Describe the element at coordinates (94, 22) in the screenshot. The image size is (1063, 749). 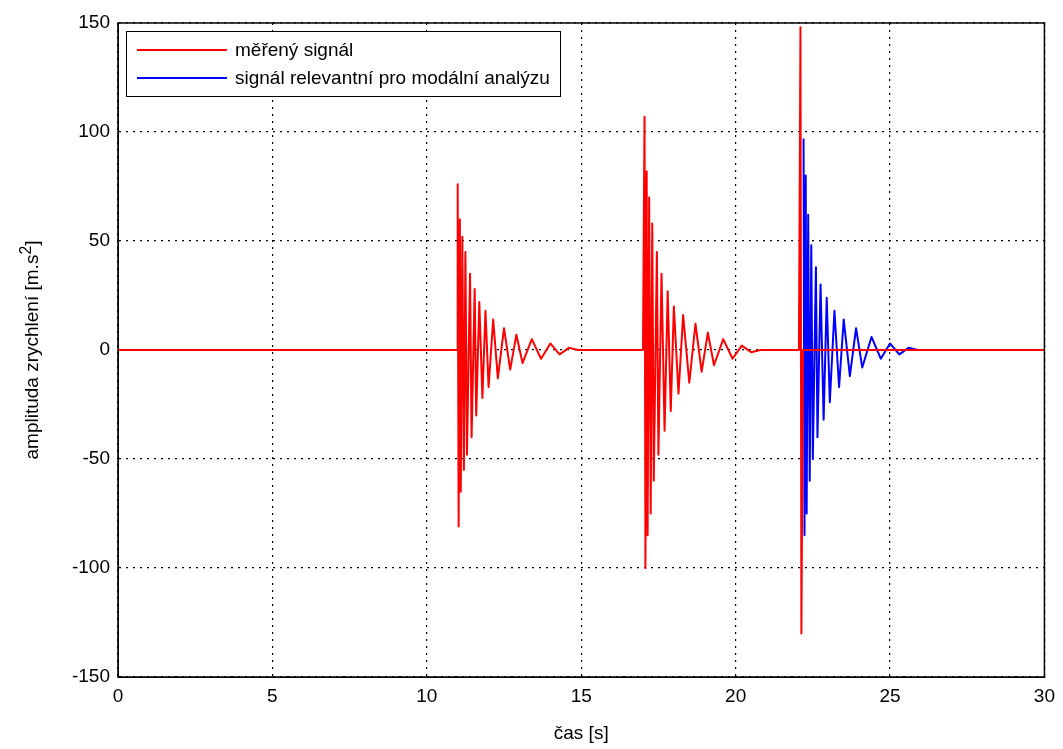
I see `y-tick-label: 150` at that location.